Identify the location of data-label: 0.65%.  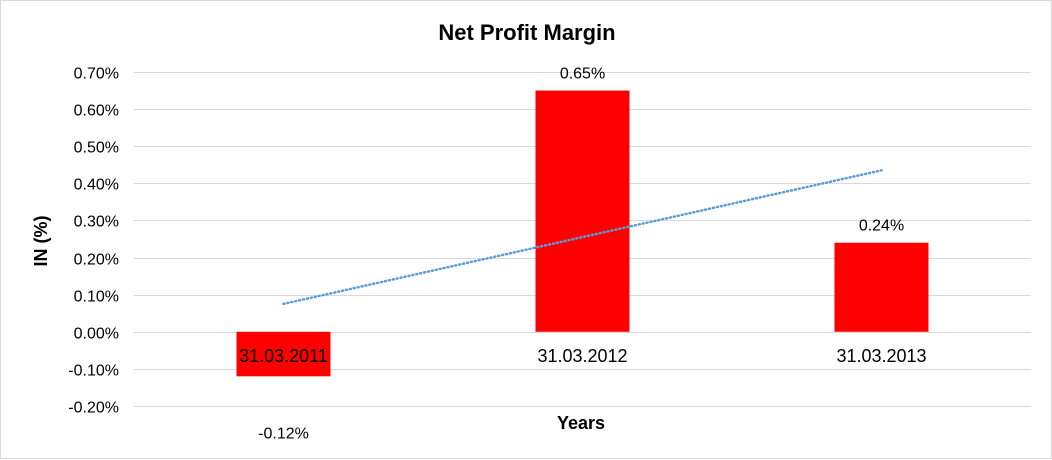
(582, 74).